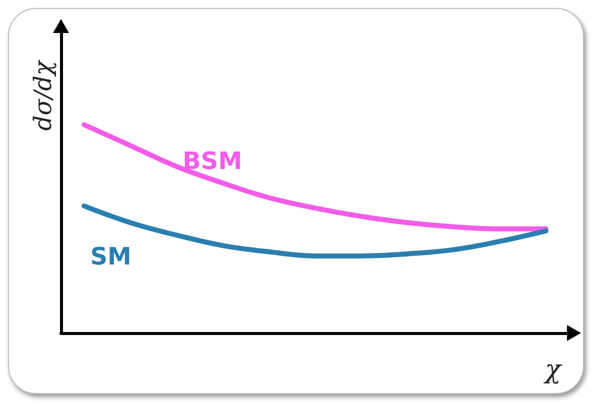 The height and width of the screenshot is (404, 592). I want to click on y-axis-title: dσ/dχ, so click(43, 95).